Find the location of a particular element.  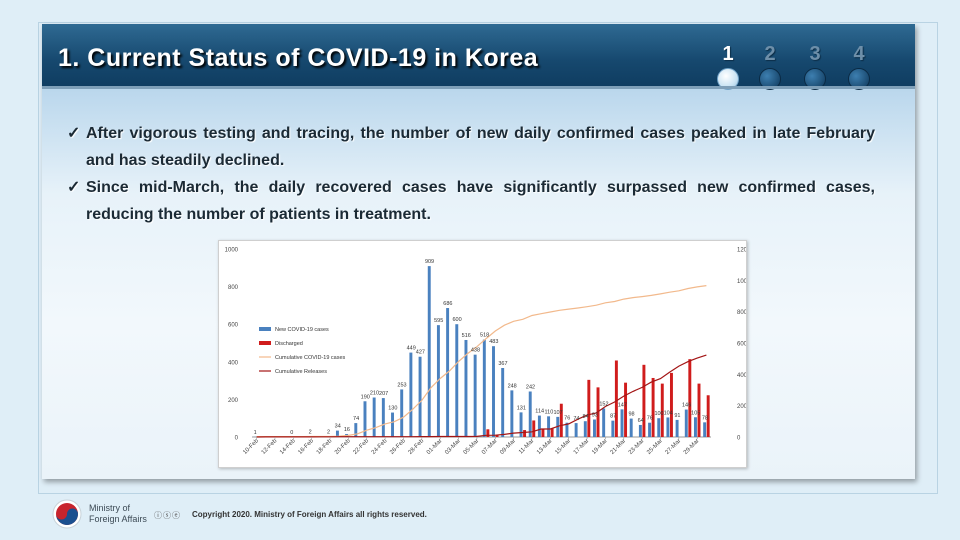

data-label: 516 is located at coordinates (466, 336).